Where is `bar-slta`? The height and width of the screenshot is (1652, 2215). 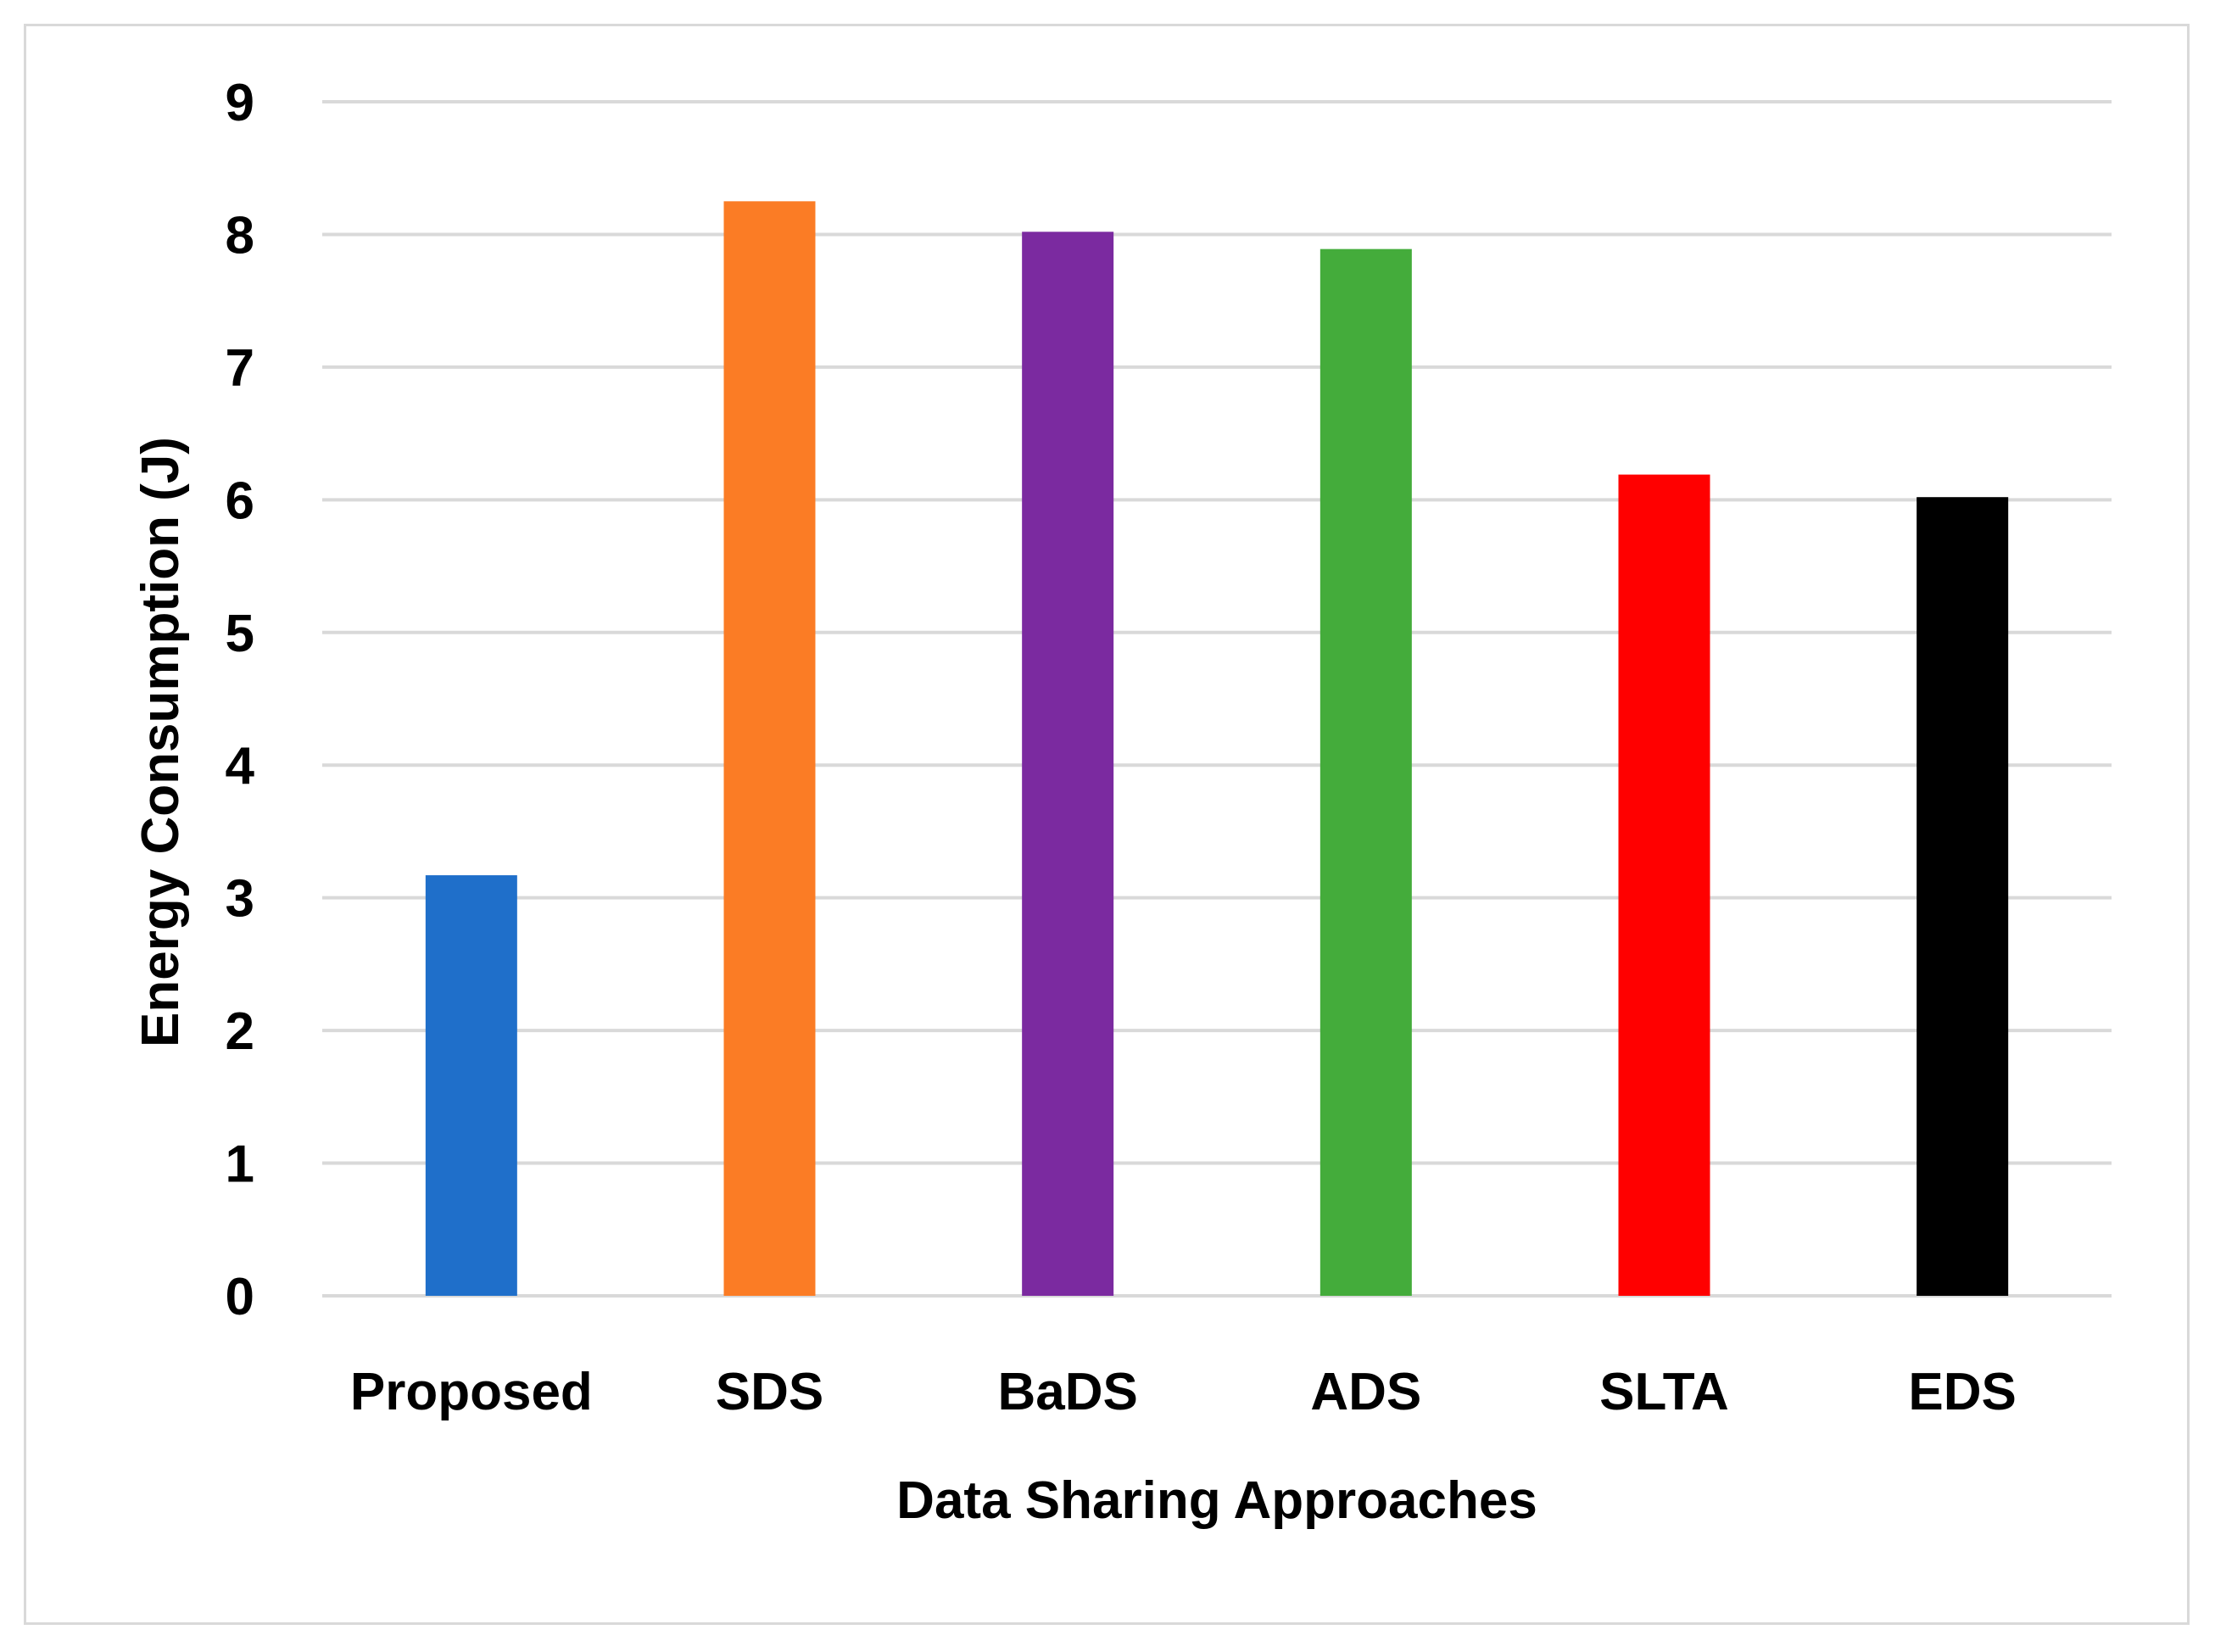
bar-slta is located at coordinates (1664, 885).